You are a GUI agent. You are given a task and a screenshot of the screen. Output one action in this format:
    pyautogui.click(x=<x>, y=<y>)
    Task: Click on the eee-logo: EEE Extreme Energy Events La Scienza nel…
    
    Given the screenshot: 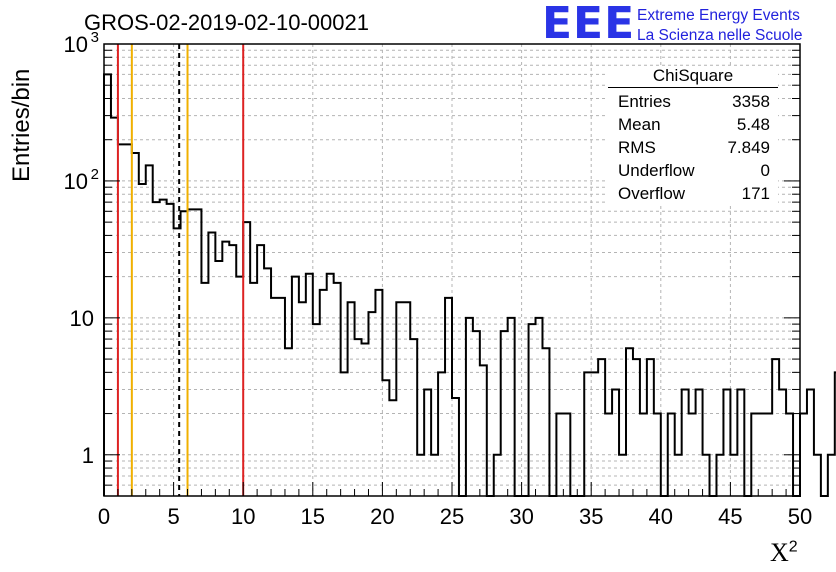 What is the action you would take?
    pyautogui.click(x=687, y=24)
    